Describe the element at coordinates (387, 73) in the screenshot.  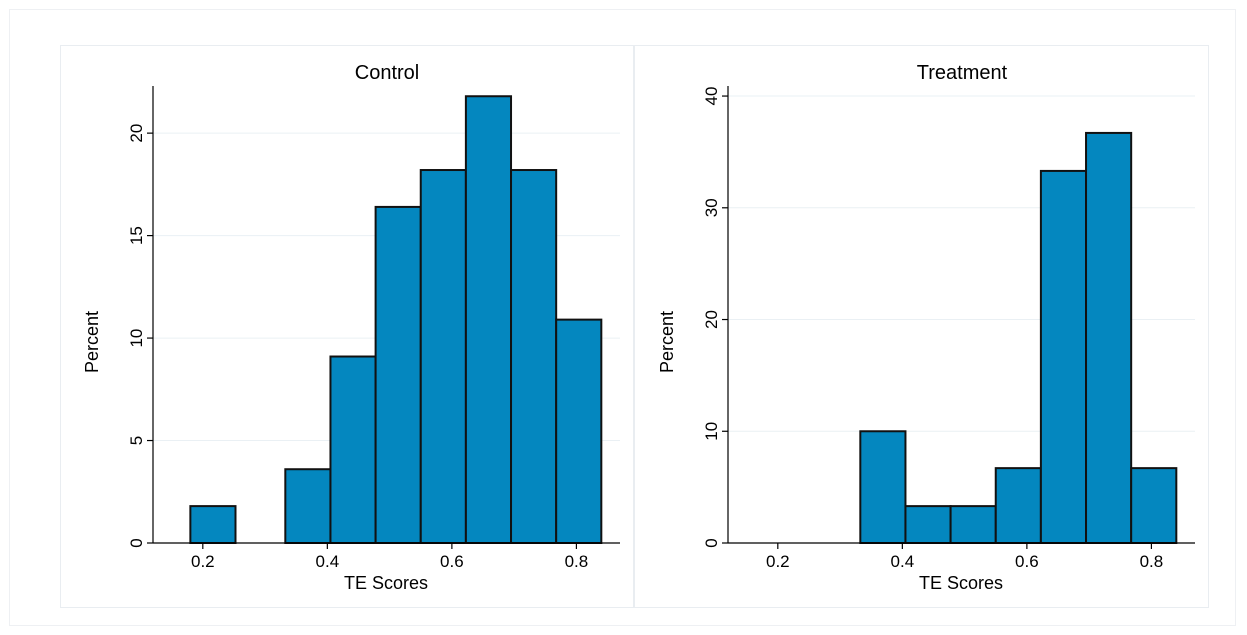
I see `panel-title: Control` at that location.